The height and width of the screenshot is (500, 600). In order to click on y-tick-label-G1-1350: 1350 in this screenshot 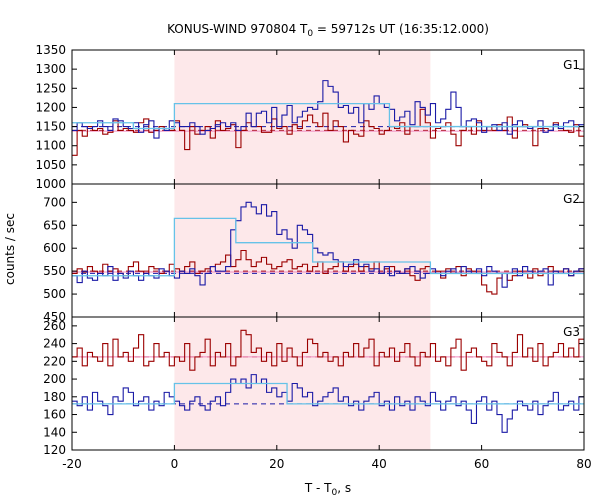, I will do `click(50, 50)`.